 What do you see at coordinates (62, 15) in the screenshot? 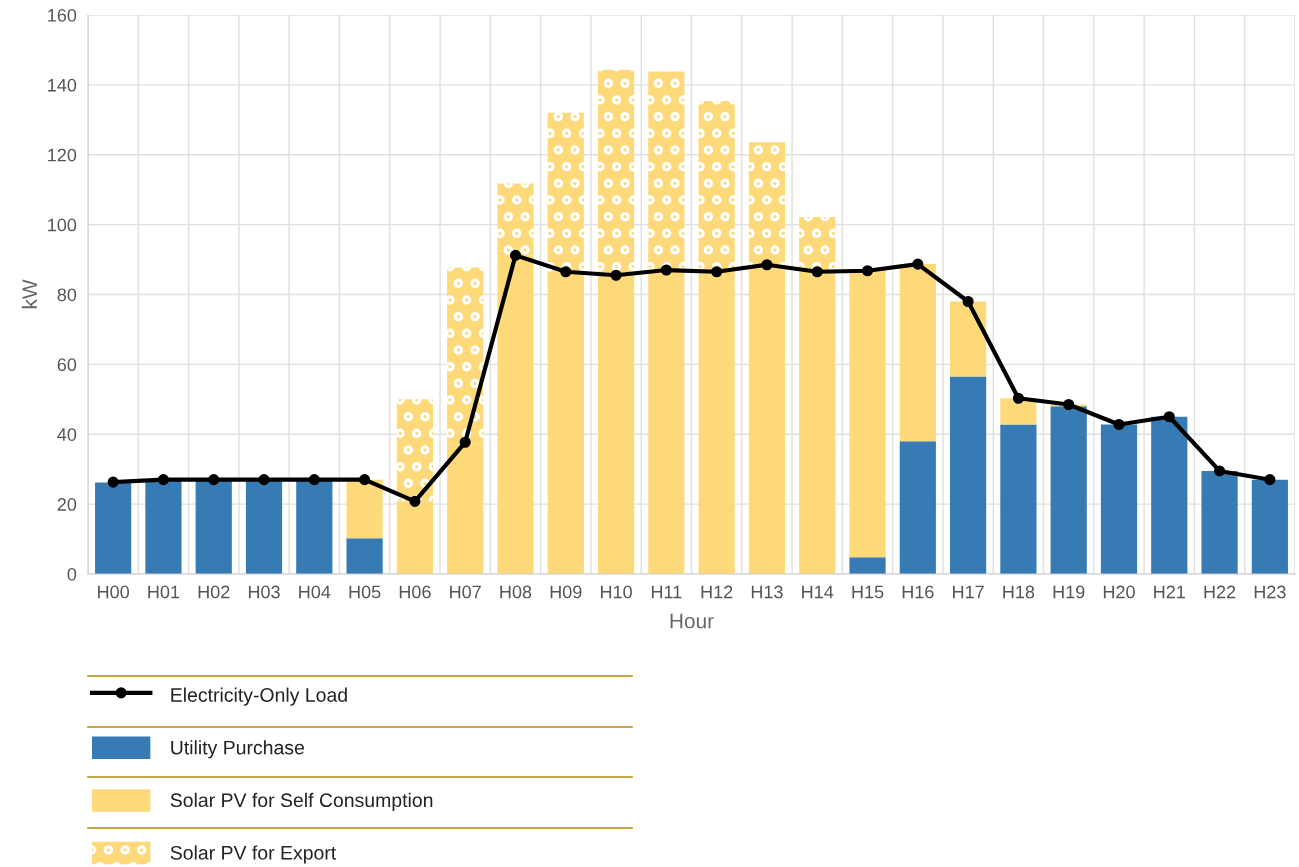
I see `y-tick-label: 160` at bounding box center [62, 15].